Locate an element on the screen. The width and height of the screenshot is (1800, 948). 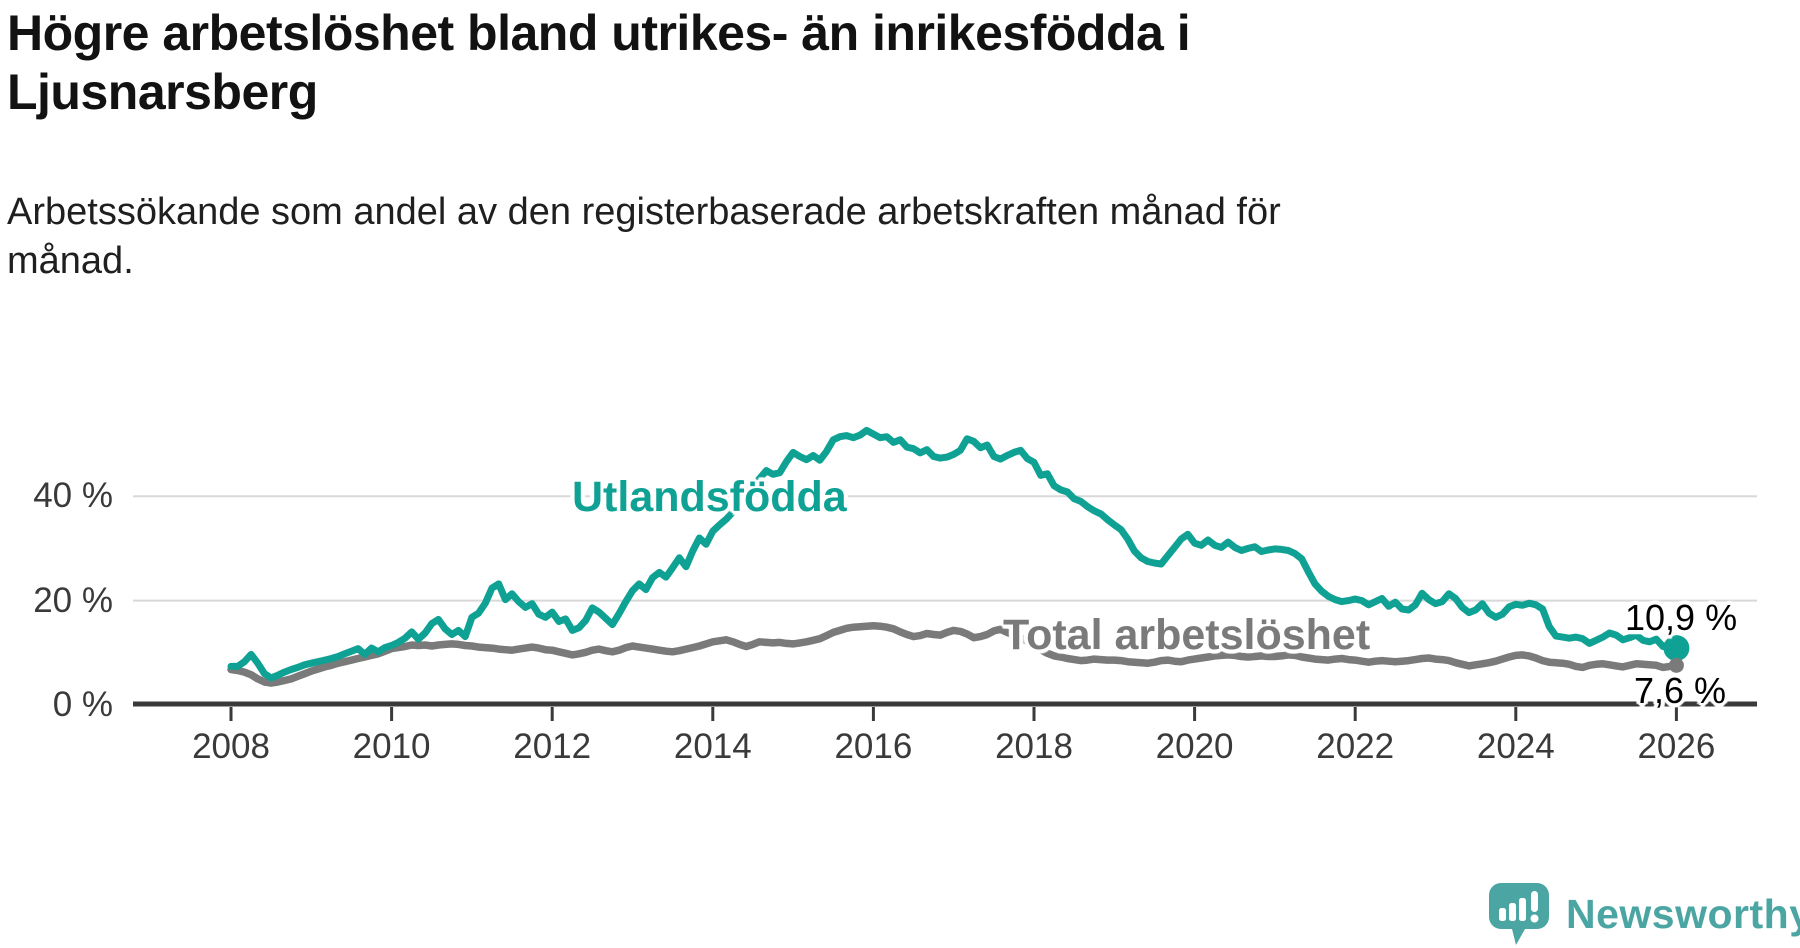
exclamation-dot is located at coordinates (1534, 918).